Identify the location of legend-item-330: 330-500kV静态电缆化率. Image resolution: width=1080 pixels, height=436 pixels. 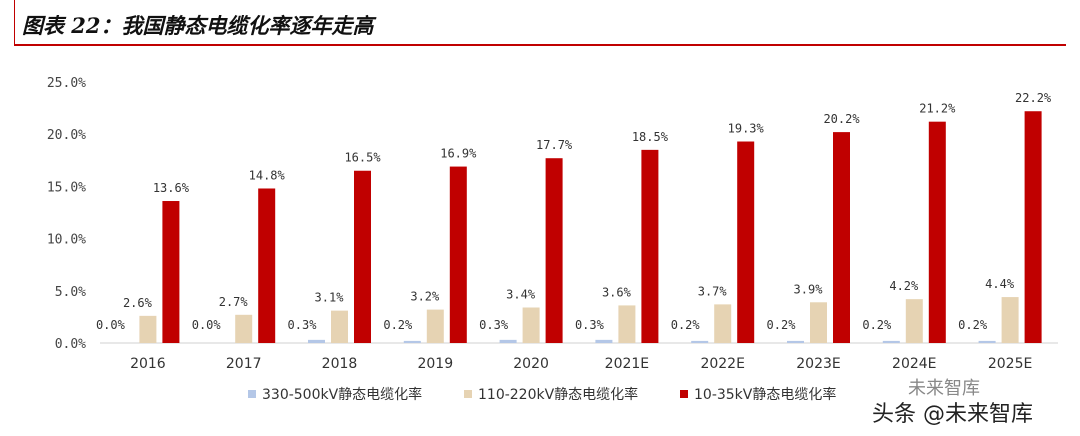
(335, 394).